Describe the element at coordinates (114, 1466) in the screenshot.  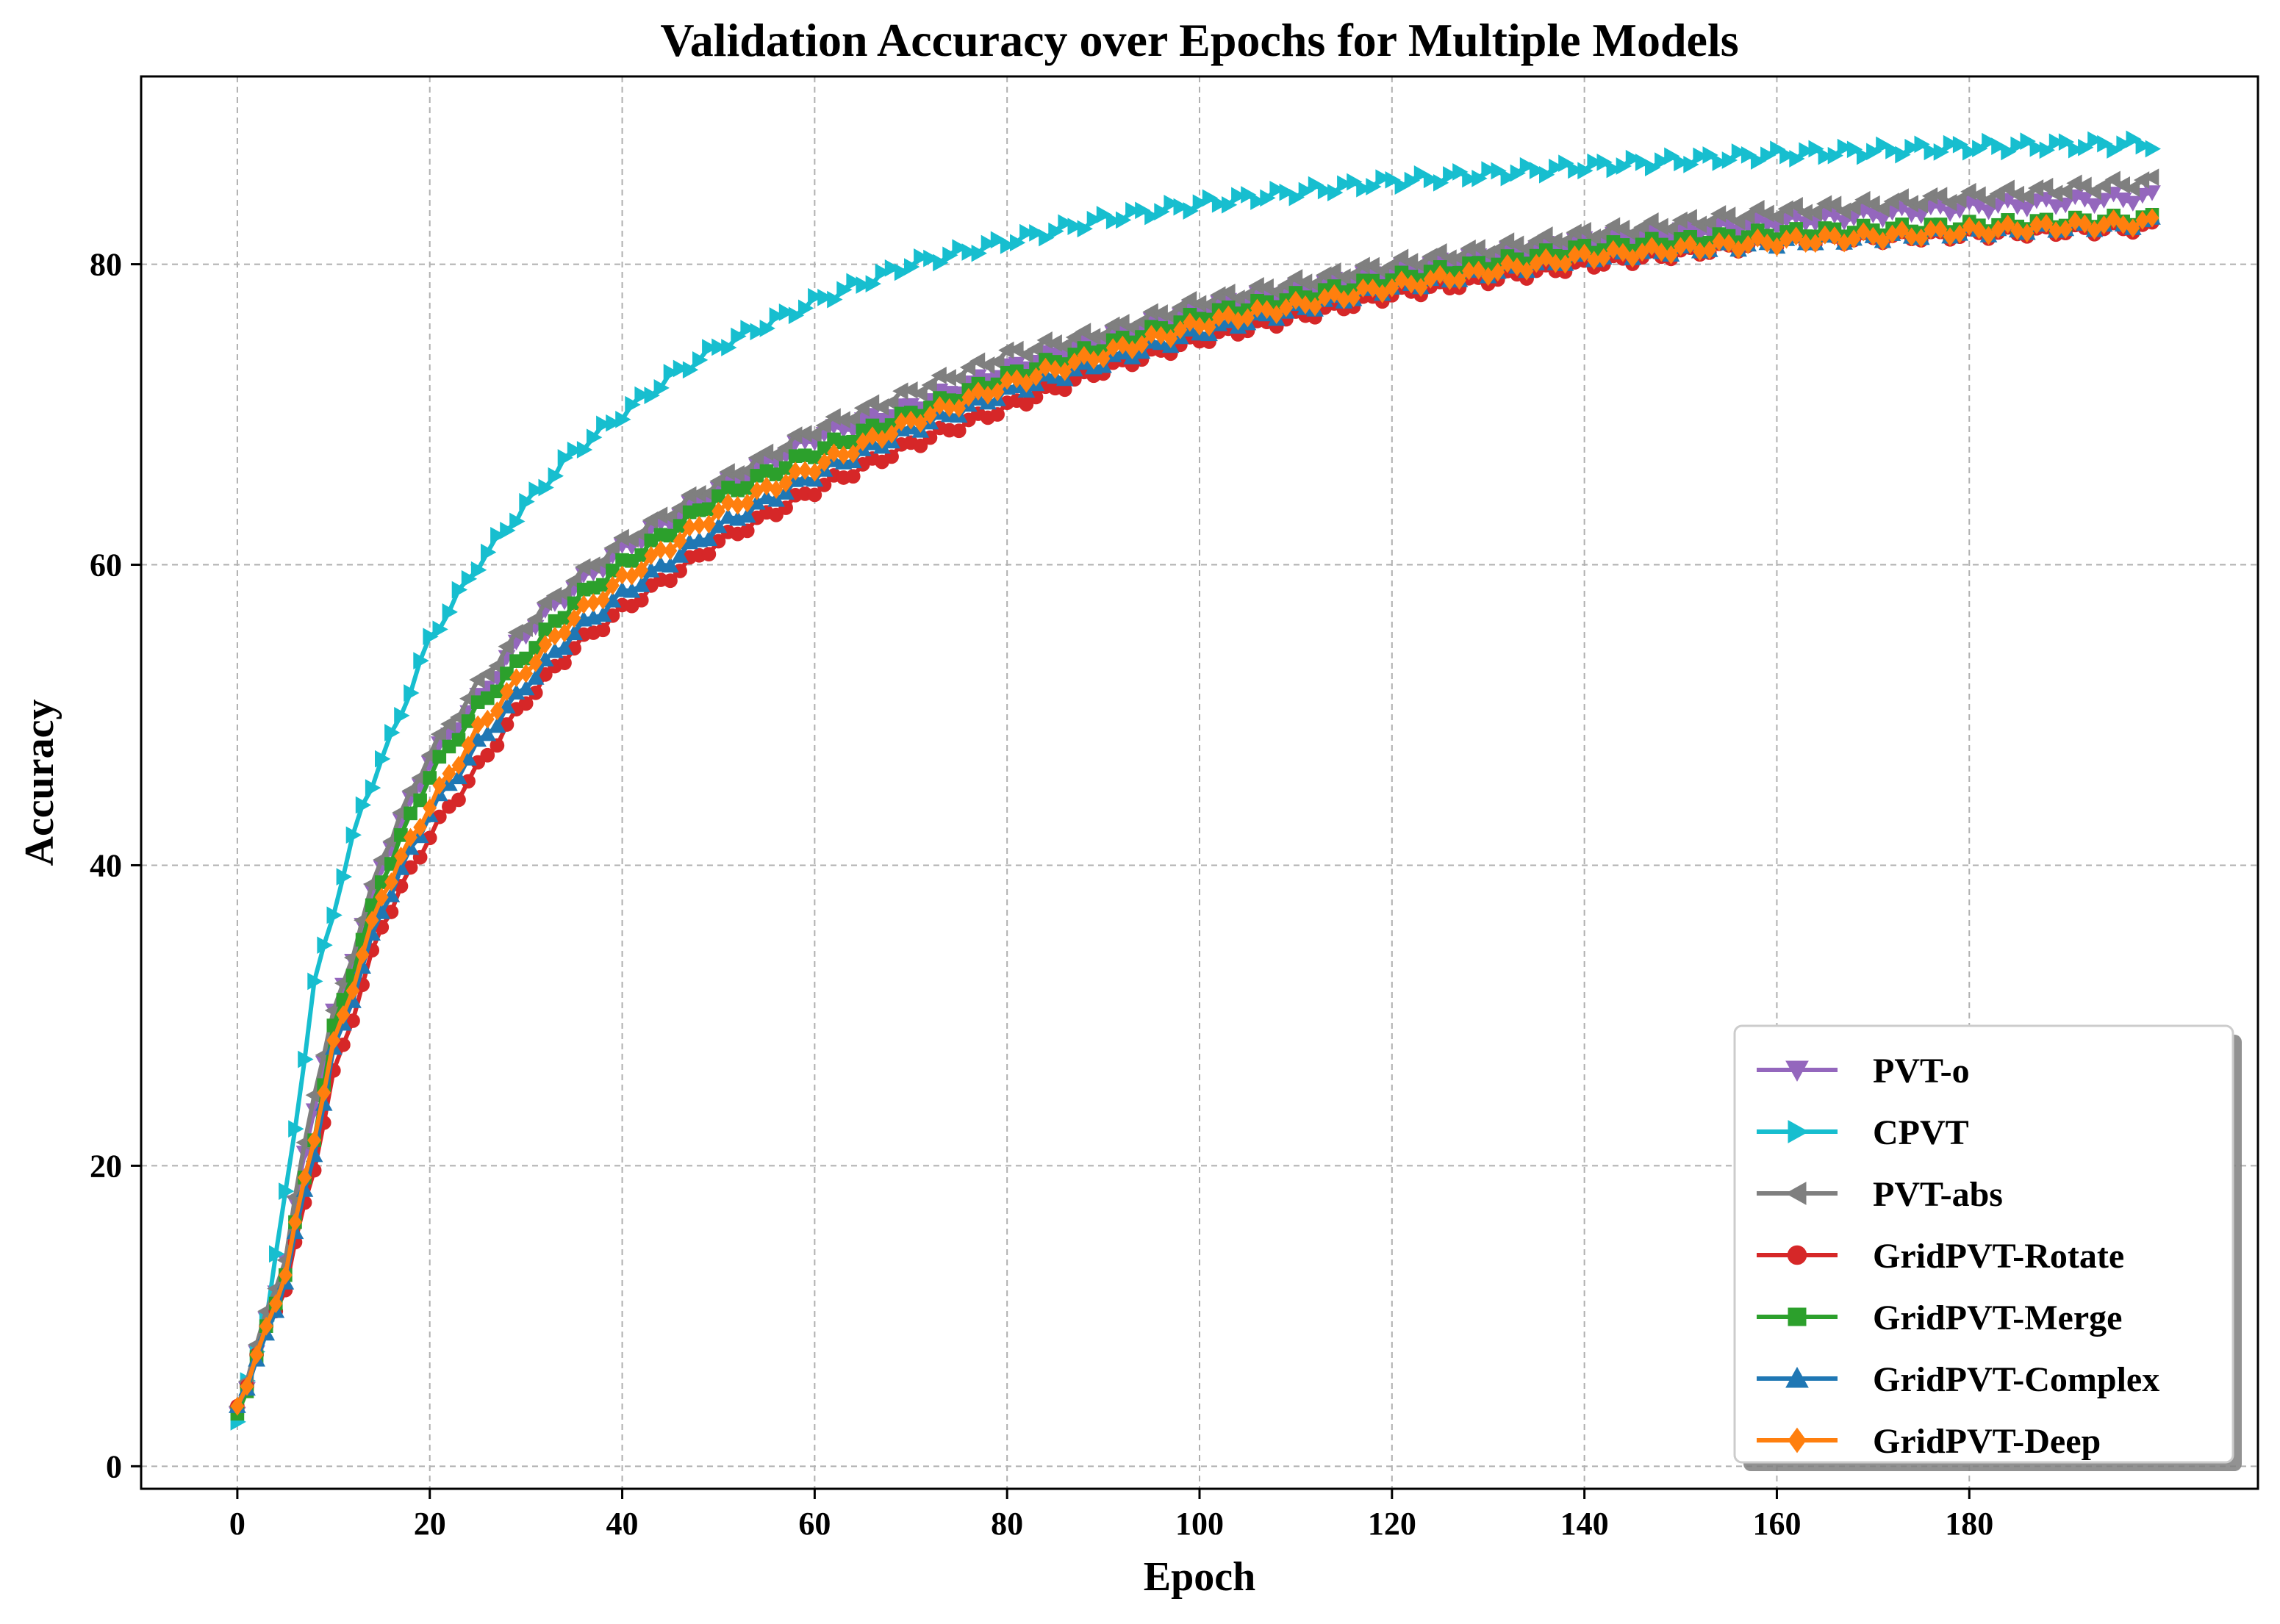
I see `y-tick-label: 0` at that location.